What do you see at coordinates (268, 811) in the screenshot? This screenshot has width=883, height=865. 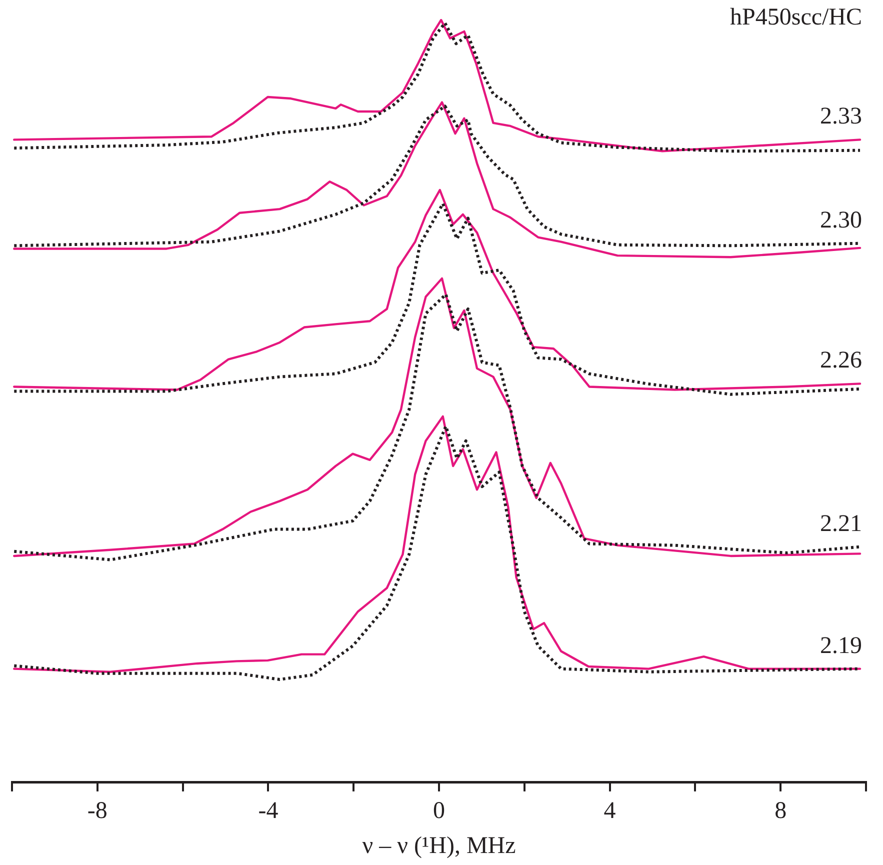 I see `x-tick-label: -4` at bounding box center [268, 811].